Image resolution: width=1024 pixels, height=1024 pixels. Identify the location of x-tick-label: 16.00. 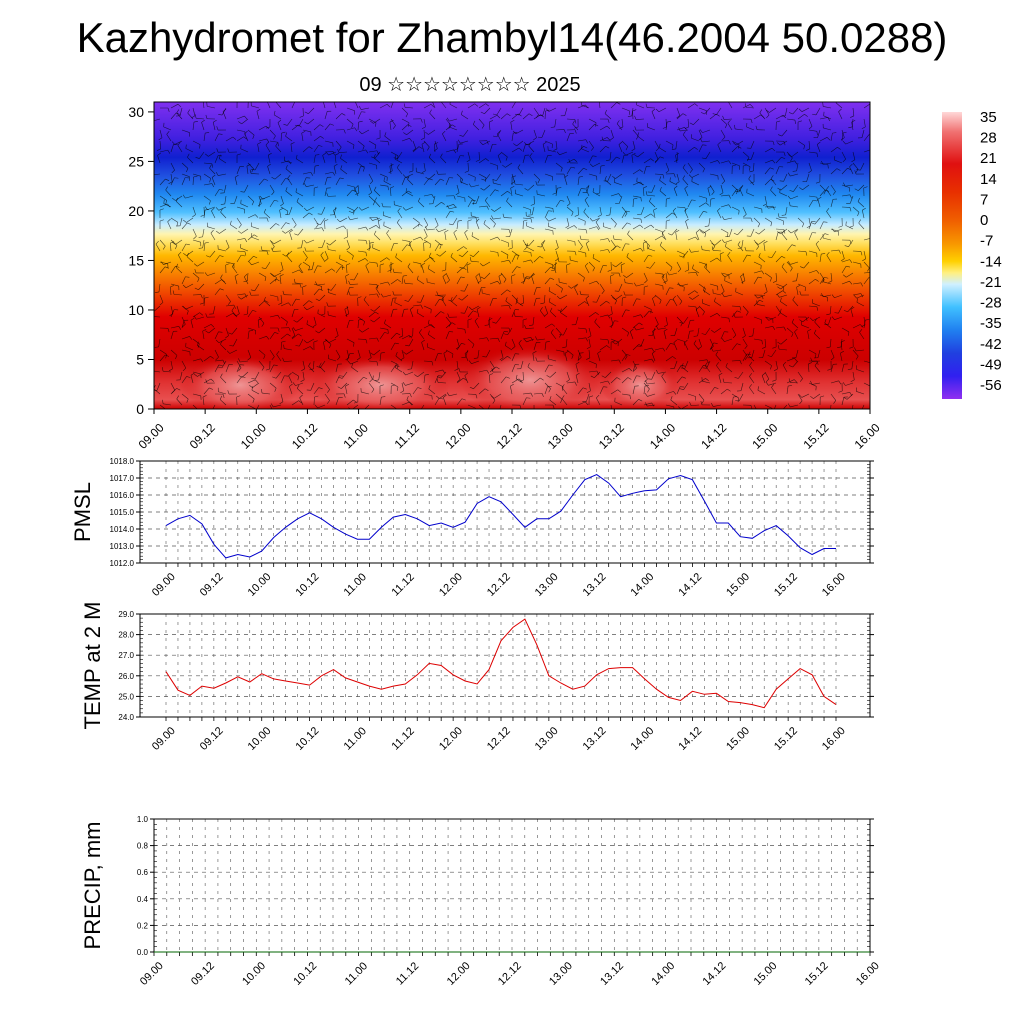
(867, 435).